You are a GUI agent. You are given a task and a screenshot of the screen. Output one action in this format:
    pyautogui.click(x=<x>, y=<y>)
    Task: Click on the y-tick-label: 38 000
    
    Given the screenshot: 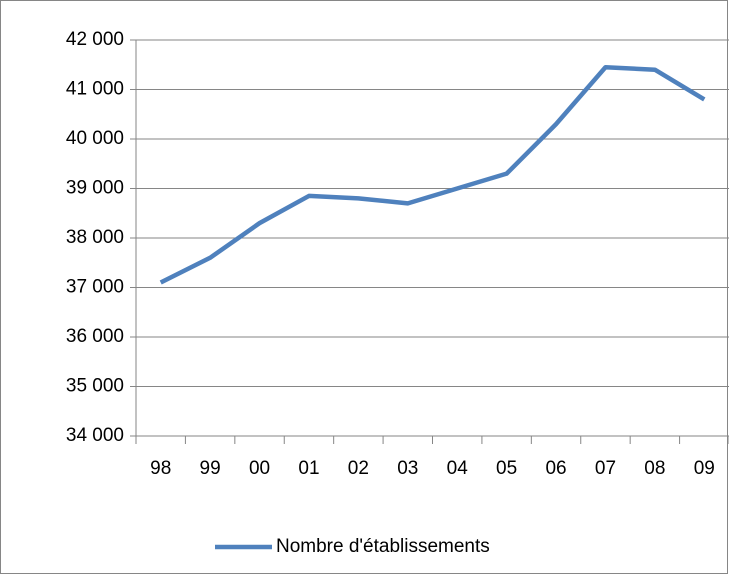 What is the action you would take?
    pyautogui.click(x=95, y=237)
    